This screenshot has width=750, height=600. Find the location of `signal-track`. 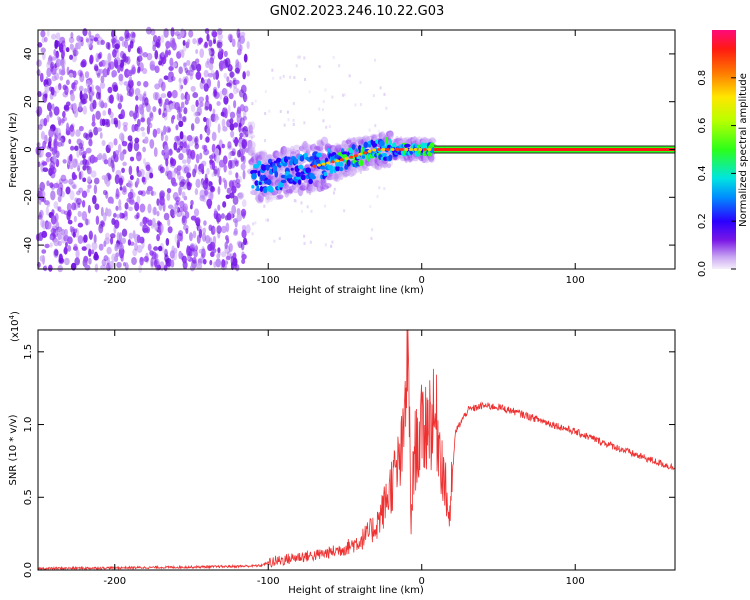

signal-track is located at coordinates (460, 162).